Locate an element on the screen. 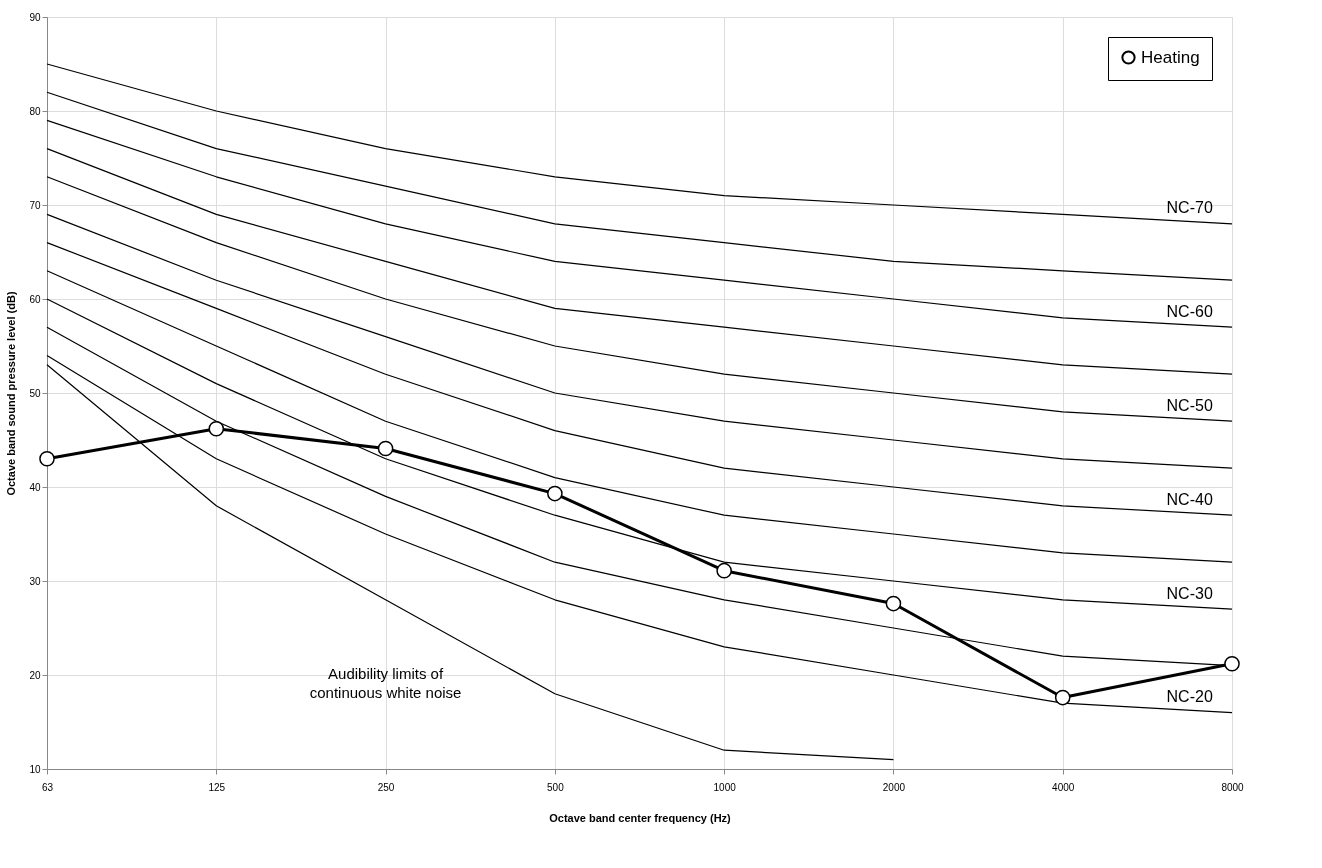 This screenshot has height=868, width=1322. x-tick-label: 2000 is located at coordinates (894, 787).